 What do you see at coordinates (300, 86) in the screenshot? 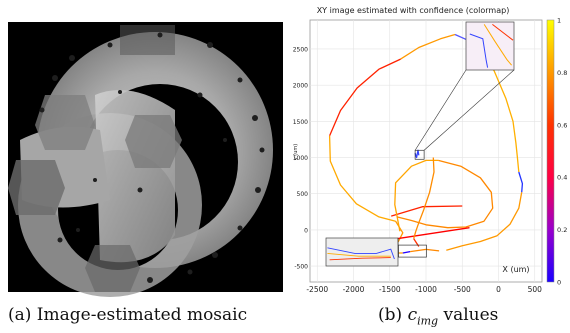
I see `y-tick-label: 2000` at bounding box center [300, 86].